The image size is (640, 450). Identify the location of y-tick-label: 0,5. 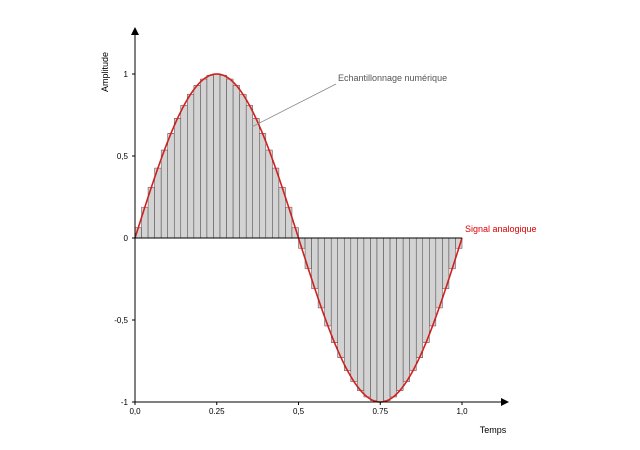
(123, 156).